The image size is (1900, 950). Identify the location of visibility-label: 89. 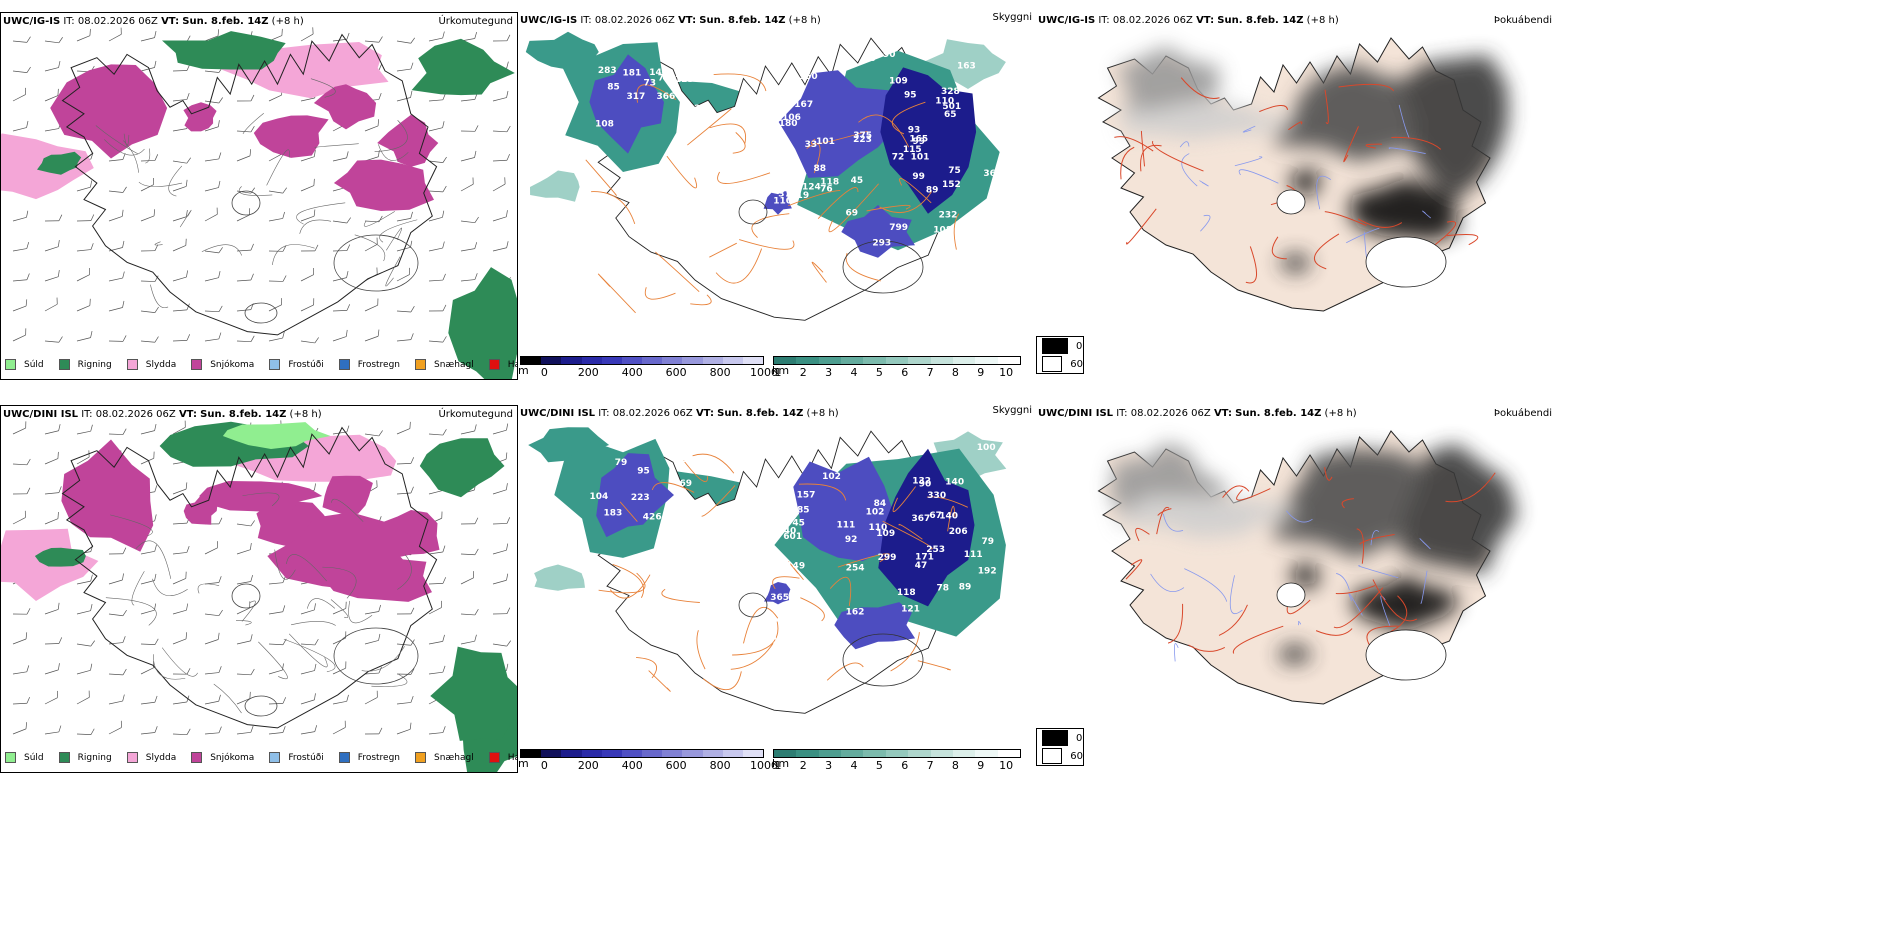
(965, 588).